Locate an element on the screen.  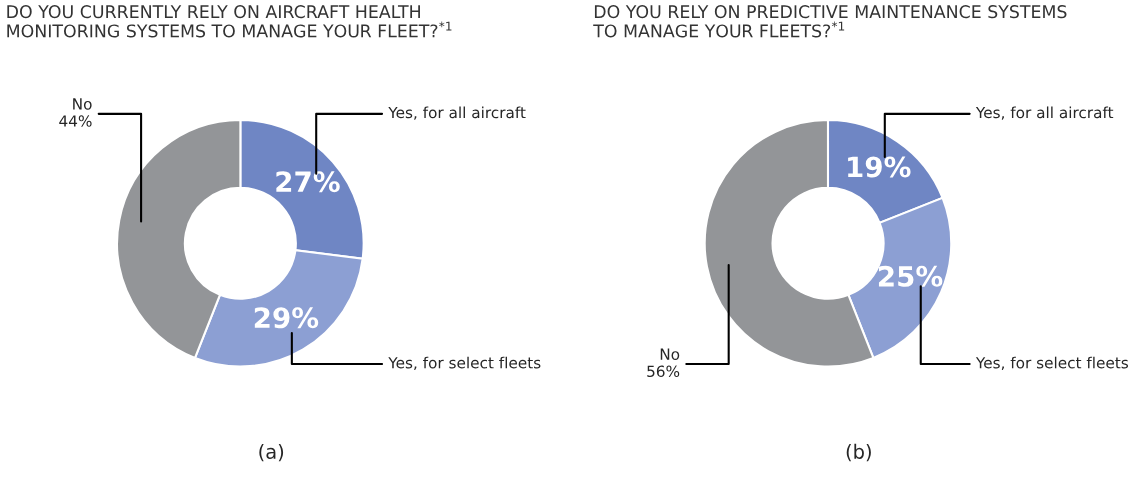
data-label: 19% is located at coordinates (879, 167).